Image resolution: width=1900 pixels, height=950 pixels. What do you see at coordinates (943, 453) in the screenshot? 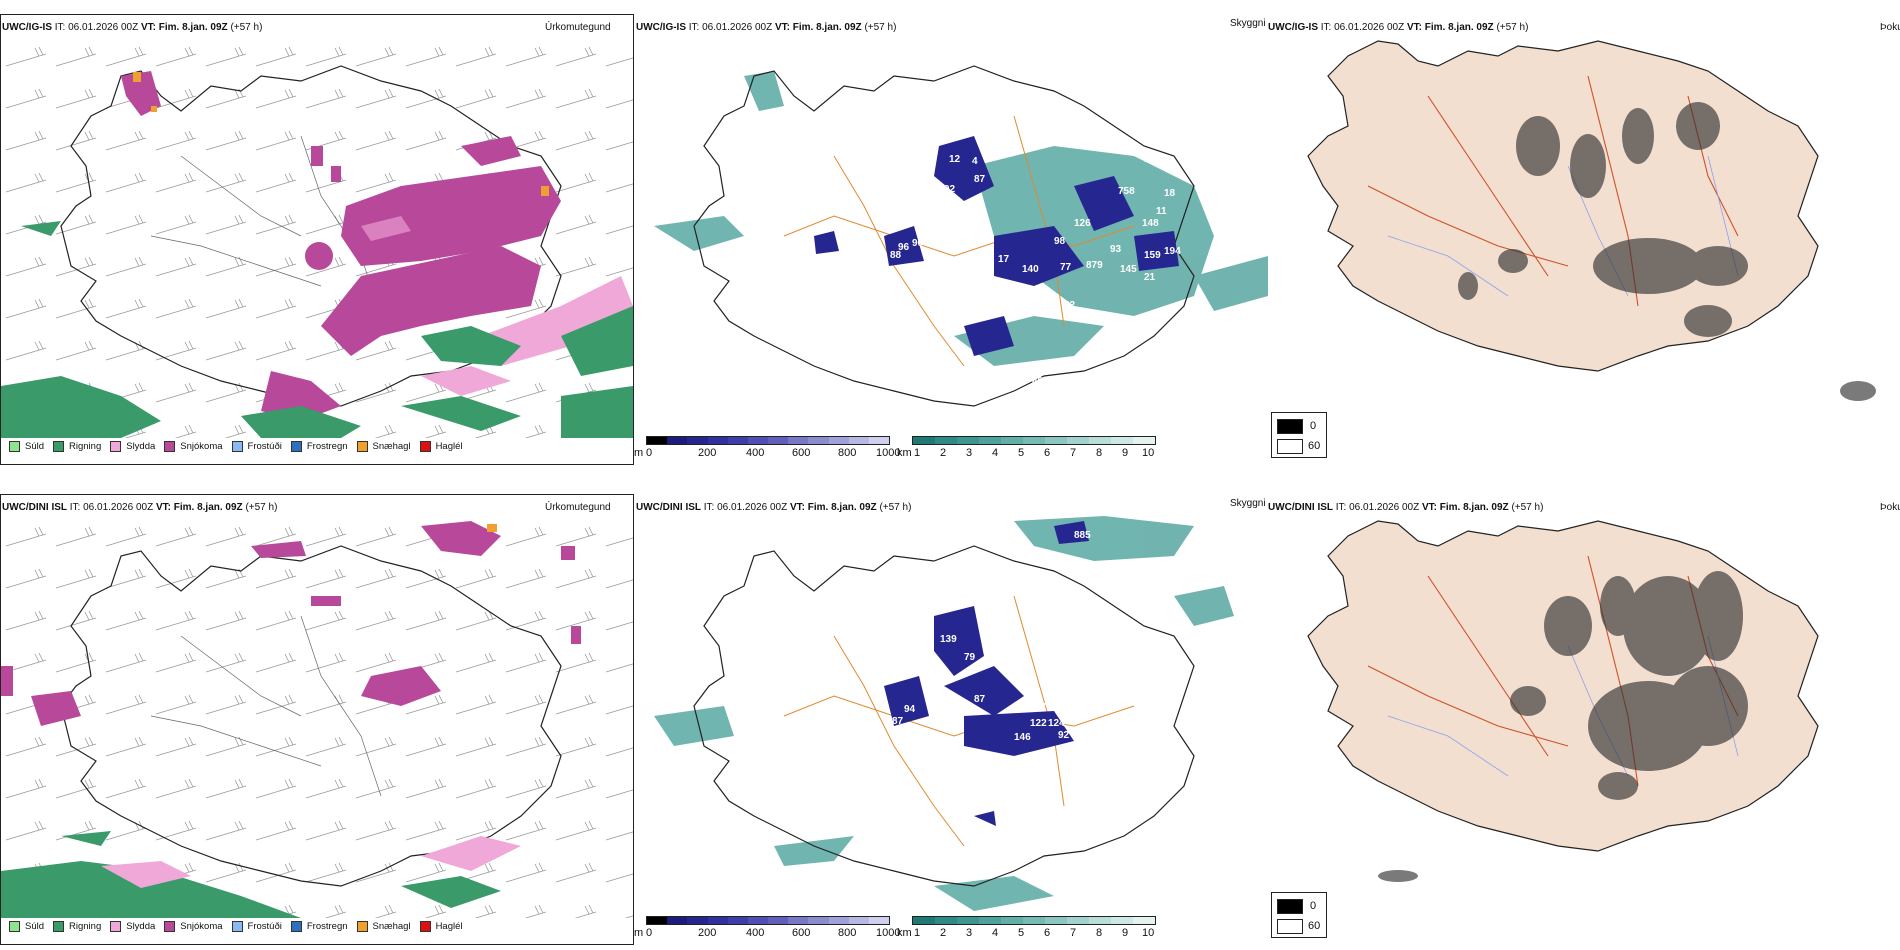
I see `colorbar-tick: 2` at bounding box center [943, 453].